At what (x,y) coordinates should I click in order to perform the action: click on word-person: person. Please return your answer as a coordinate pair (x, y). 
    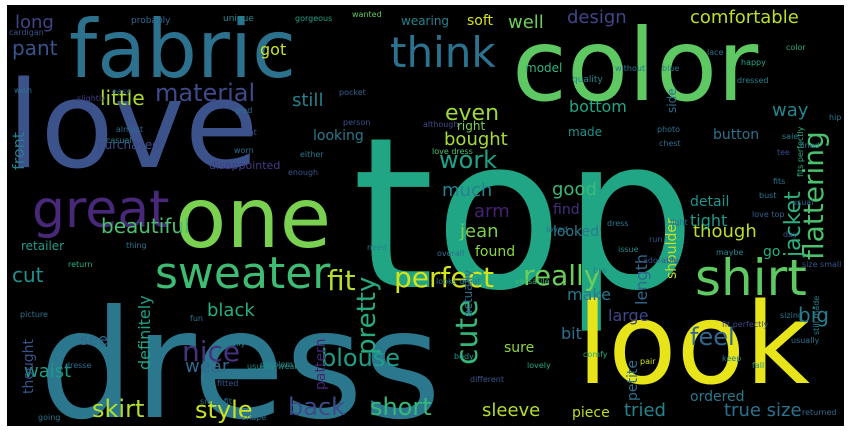
    Looking at the image, I should click on (356, 122).